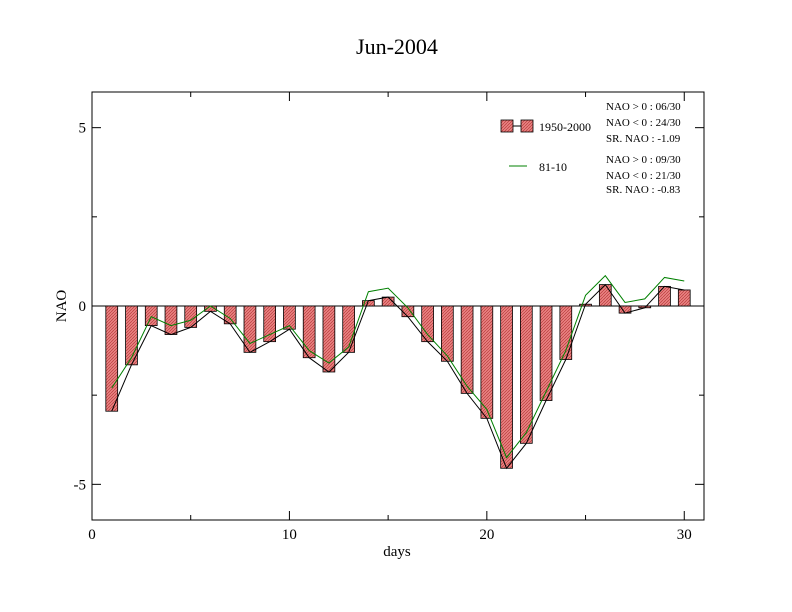  Describe the element at coordinates (83, 129) in the screenshot. I see `y-tick-label: 5` at that location.